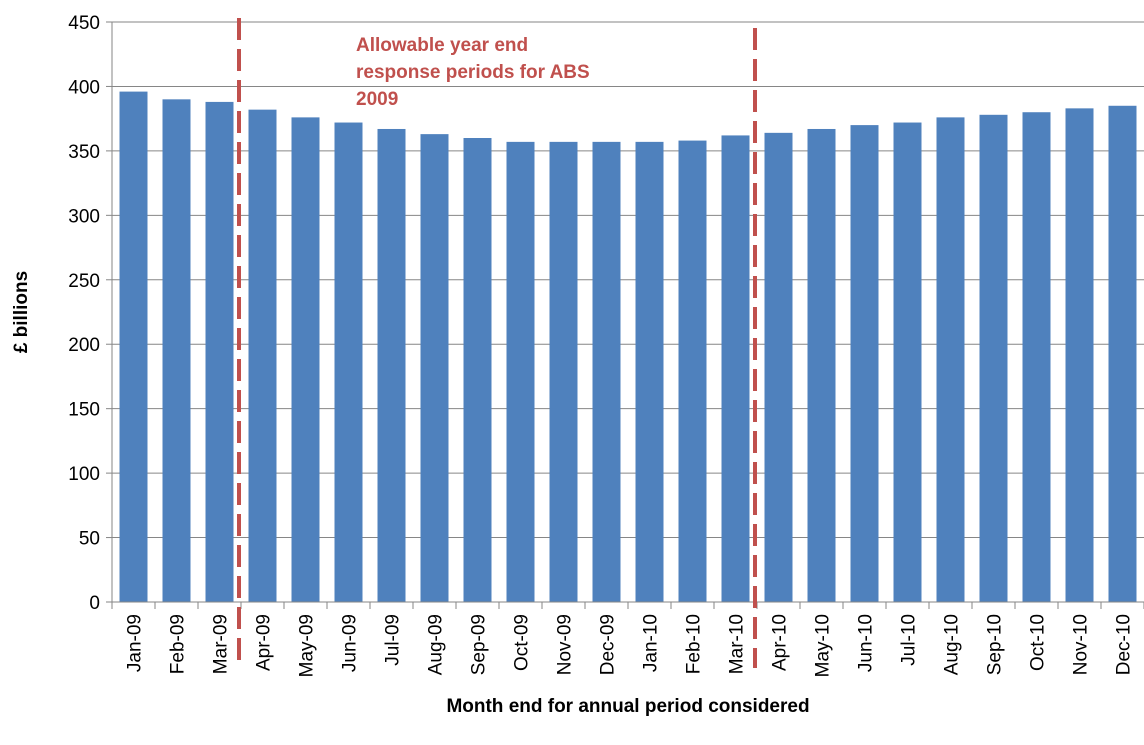 The image size is (1144, 745). I want to click on x-tick-label: Oct-10, so click(1038, 642).